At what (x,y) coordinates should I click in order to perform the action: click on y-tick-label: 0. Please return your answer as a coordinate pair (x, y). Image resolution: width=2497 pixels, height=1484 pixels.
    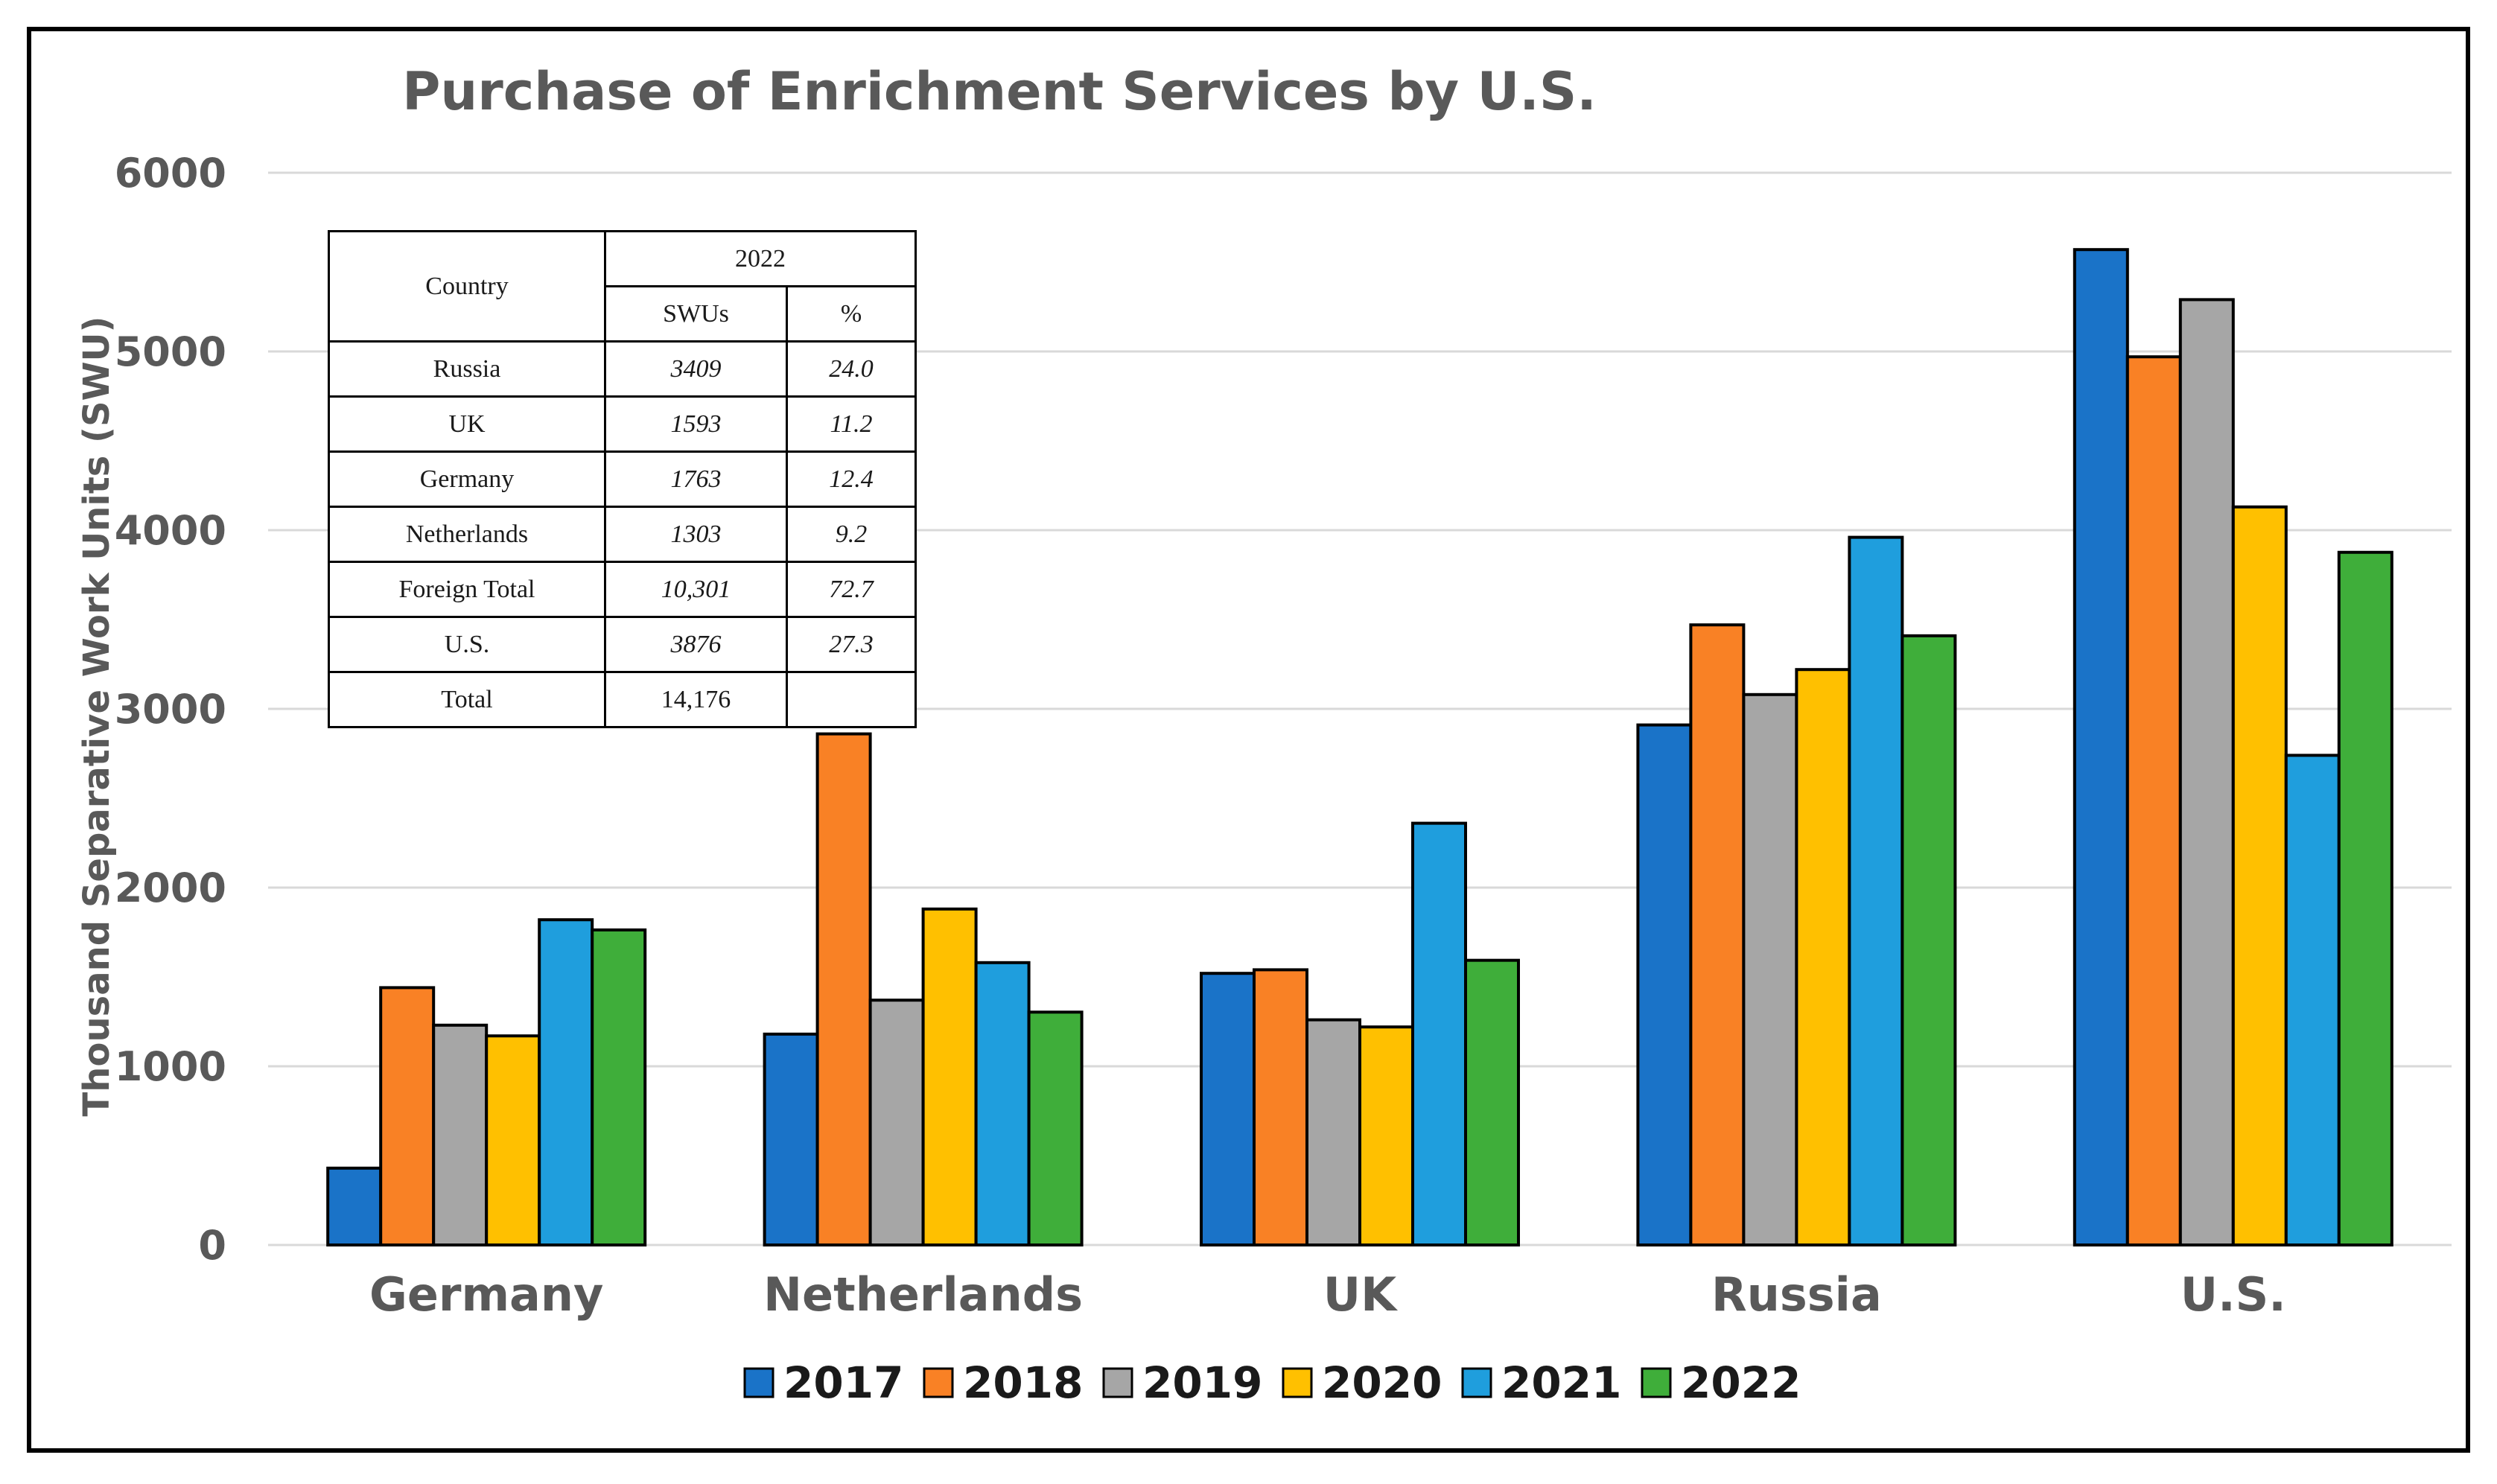
    Looking at the image, I should click on (212, 1245).